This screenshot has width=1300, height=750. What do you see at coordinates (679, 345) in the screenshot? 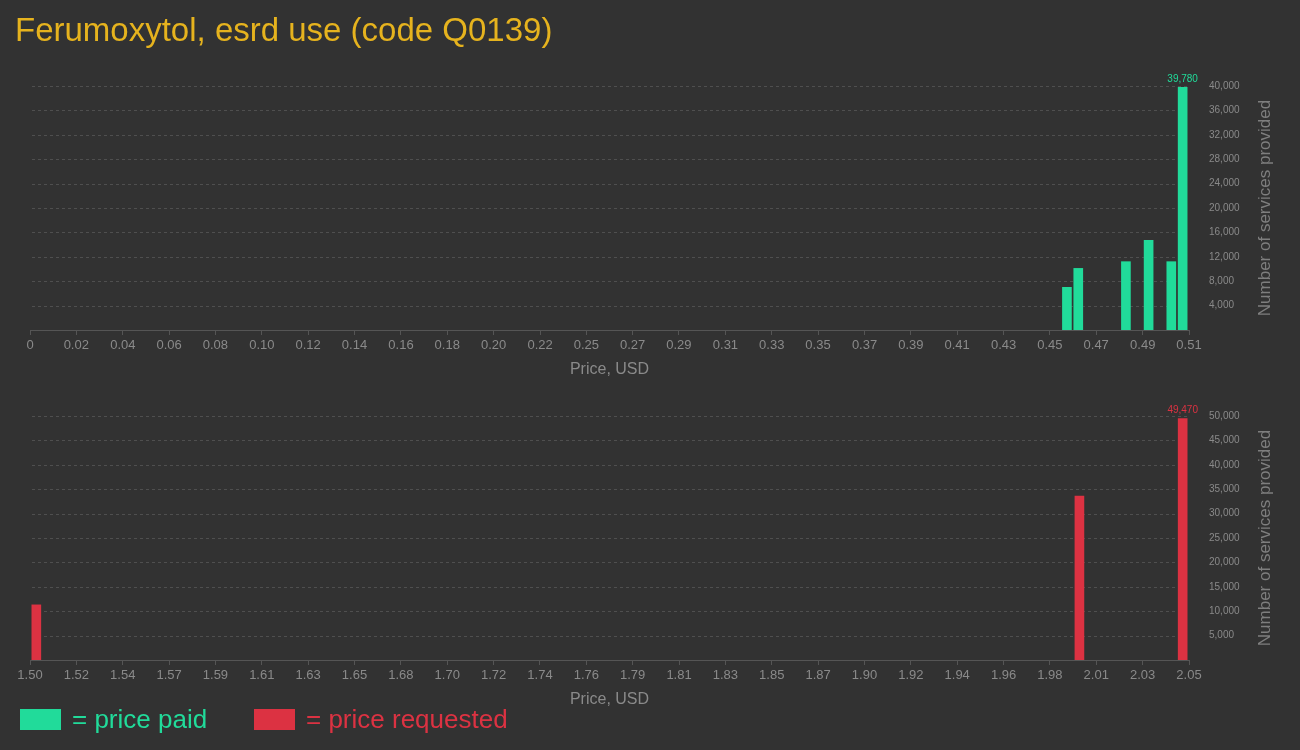
I see `x-tick-label: 0.29` at bounding box center [679, 345].